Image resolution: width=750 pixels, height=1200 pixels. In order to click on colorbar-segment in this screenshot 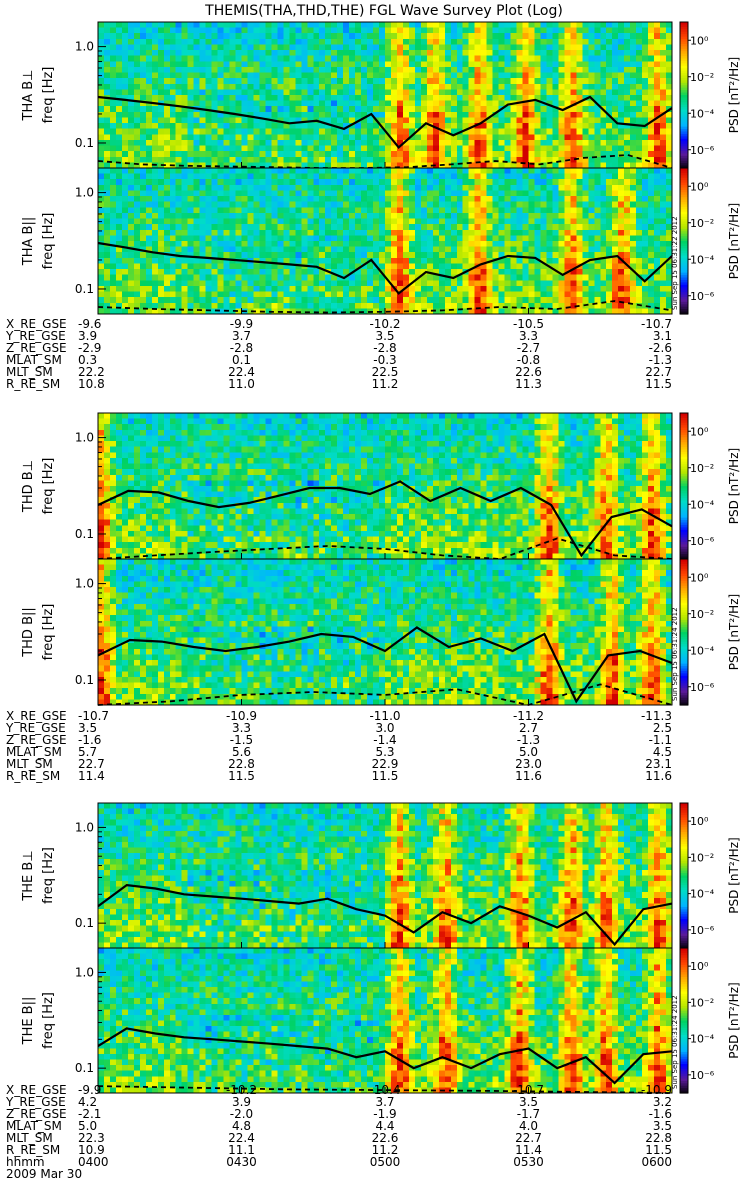, I will do `click(684, 31)`.